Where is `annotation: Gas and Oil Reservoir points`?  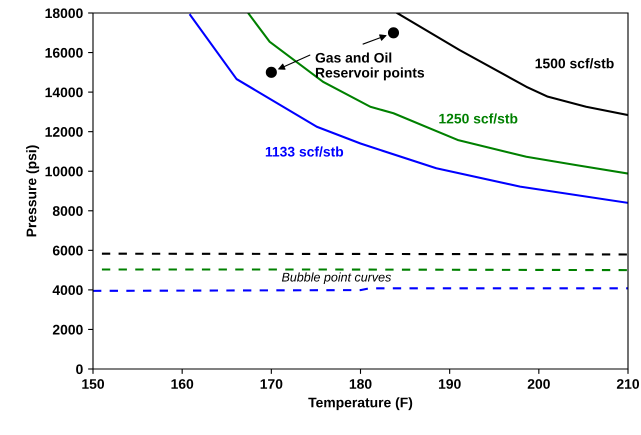 annotation: Gas and Oil Reservoir points is located at coordinates (370, 66).